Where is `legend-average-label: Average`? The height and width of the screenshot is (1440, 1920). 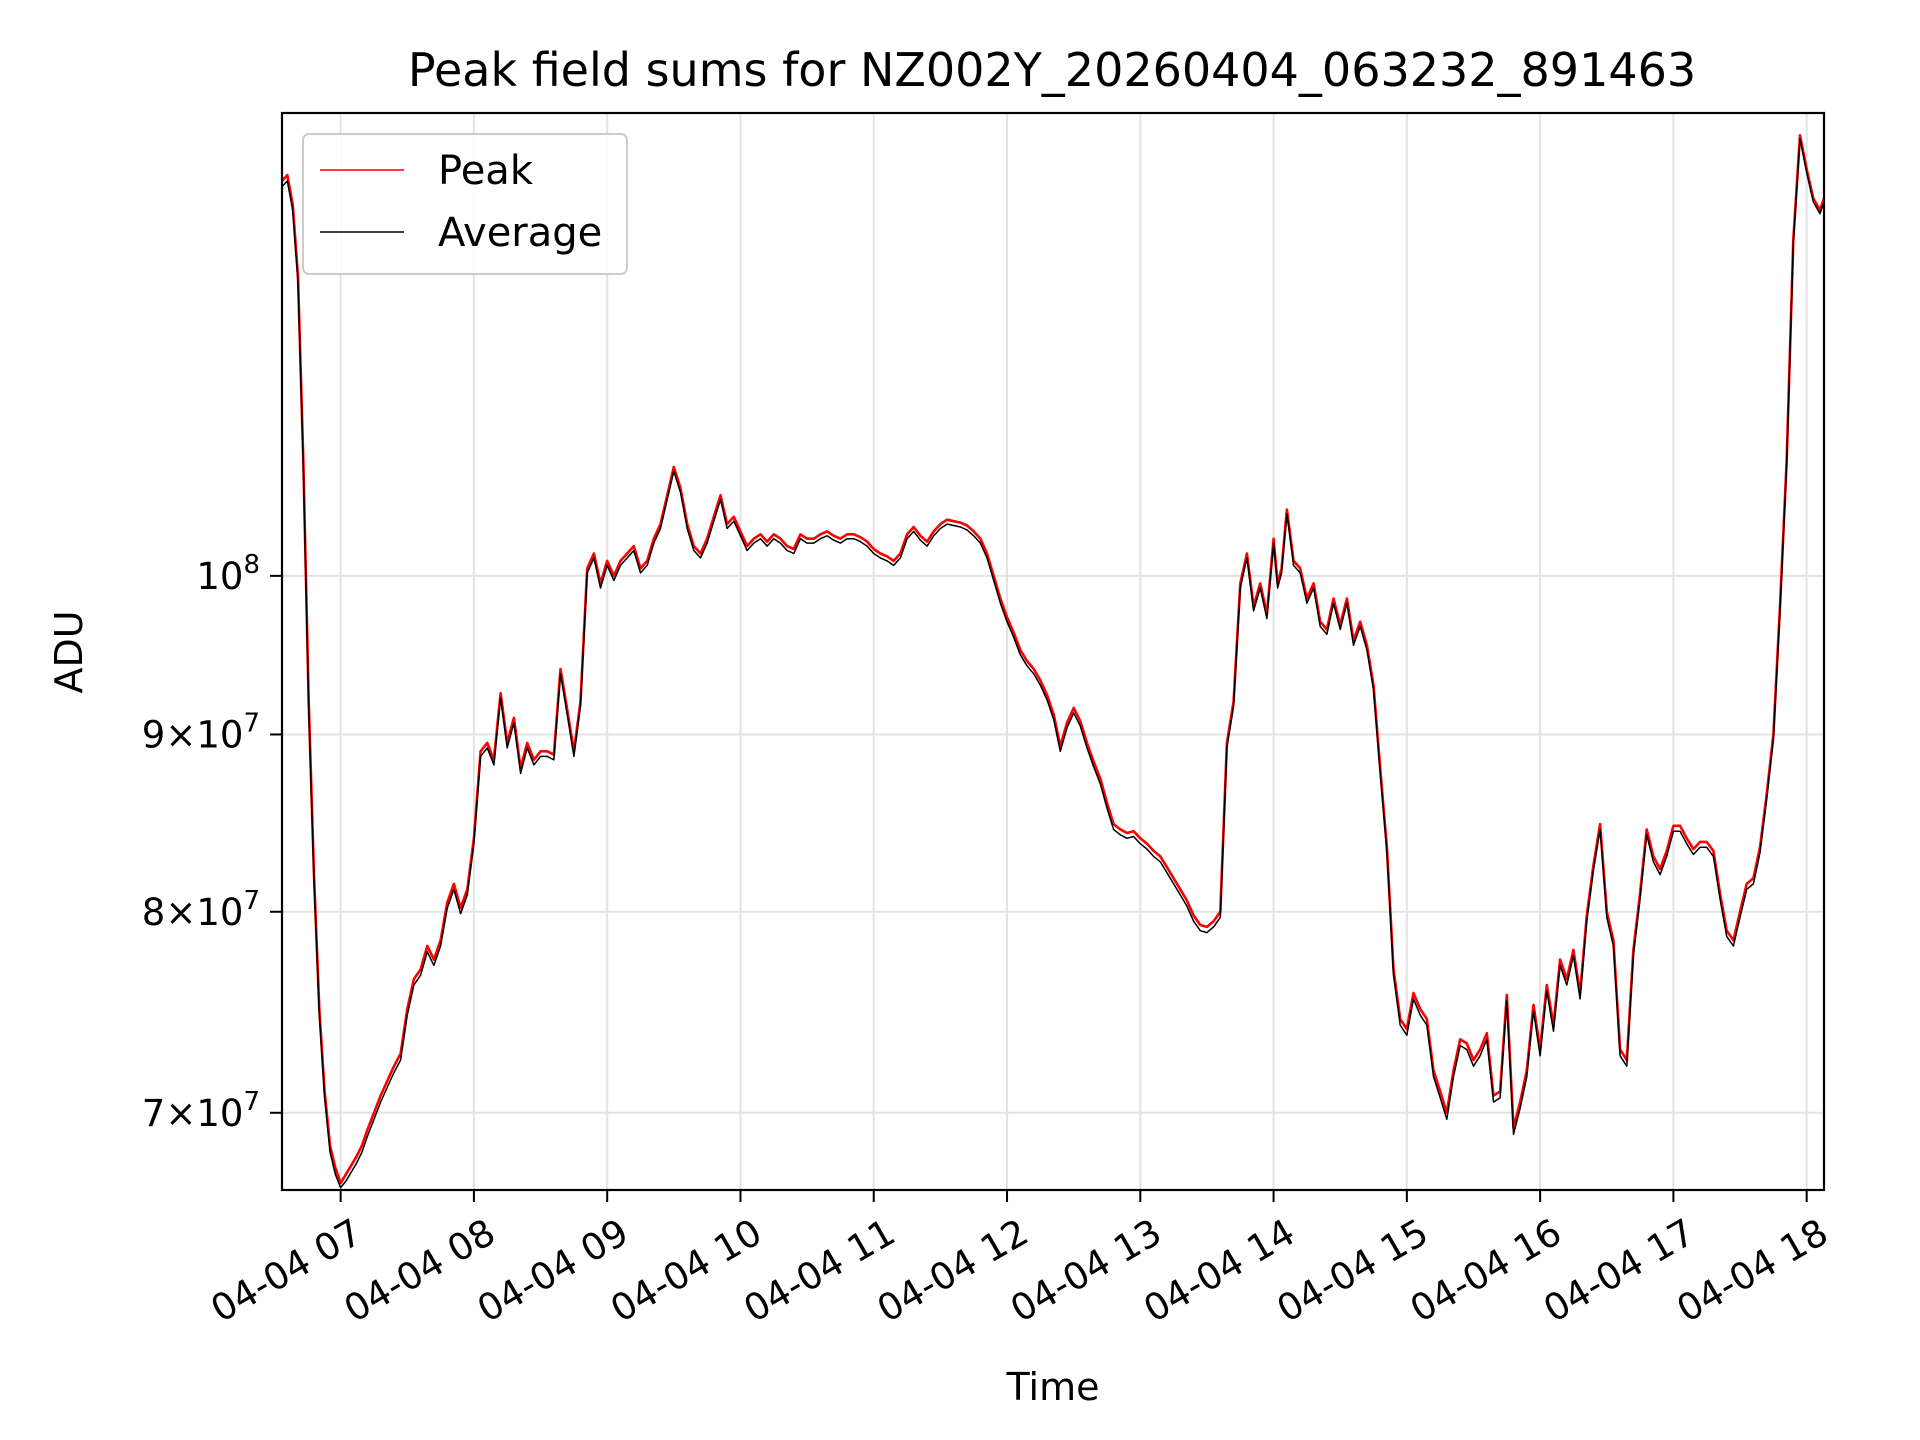
legend-average-label: Average is located at coordinates (520, 233).